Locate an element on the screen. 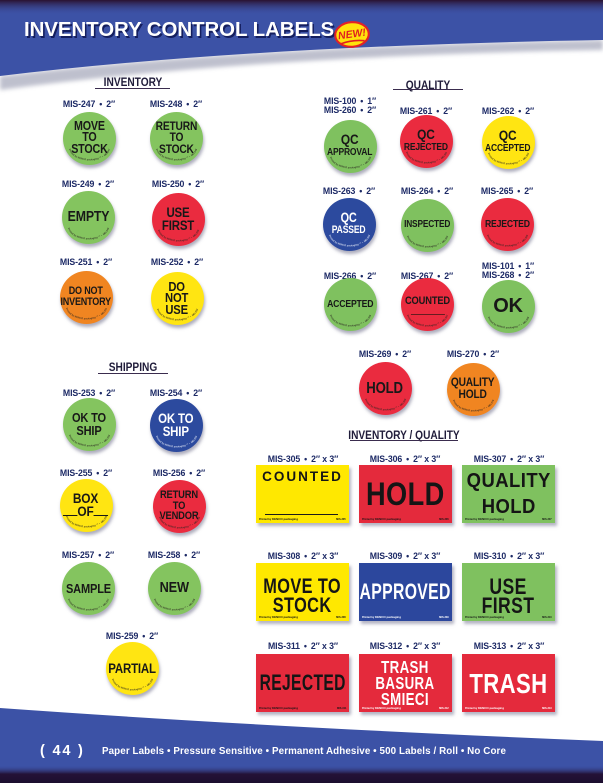  svg-text:Printed by KENCO packaging ™: Printed by KENCO packaging ™ • MIS-269 is located at coordinates (384, 404).